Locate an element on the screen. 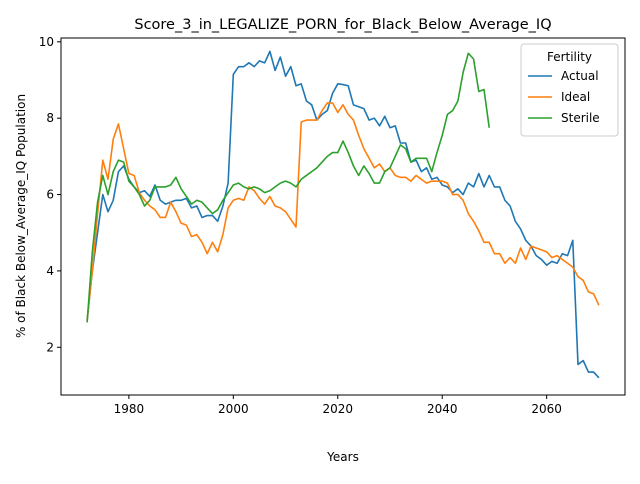  x-axis-label: Years is located at coordinates (342, 457).